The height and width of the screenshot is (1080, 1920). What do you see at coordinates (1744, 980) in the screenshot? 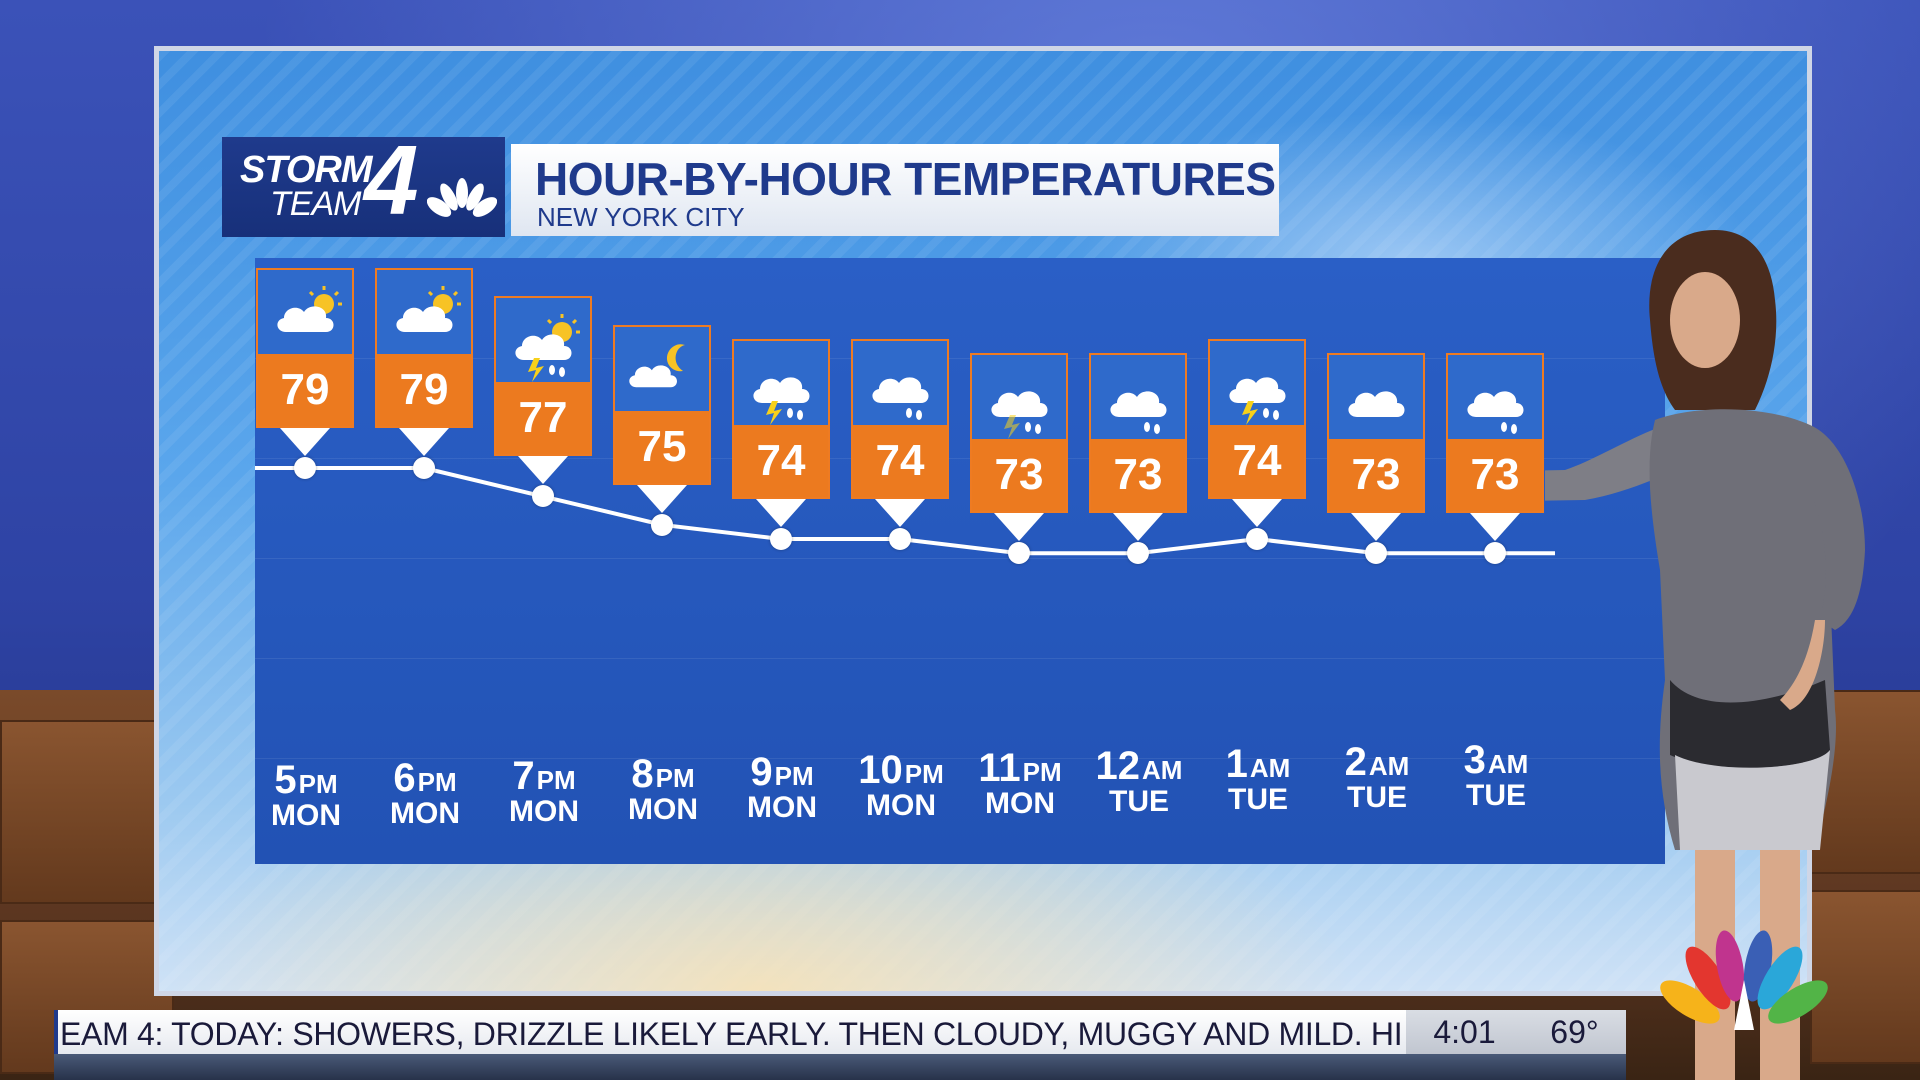
I see `nbc-peacock-icon` at bounding box center [1744, 980].